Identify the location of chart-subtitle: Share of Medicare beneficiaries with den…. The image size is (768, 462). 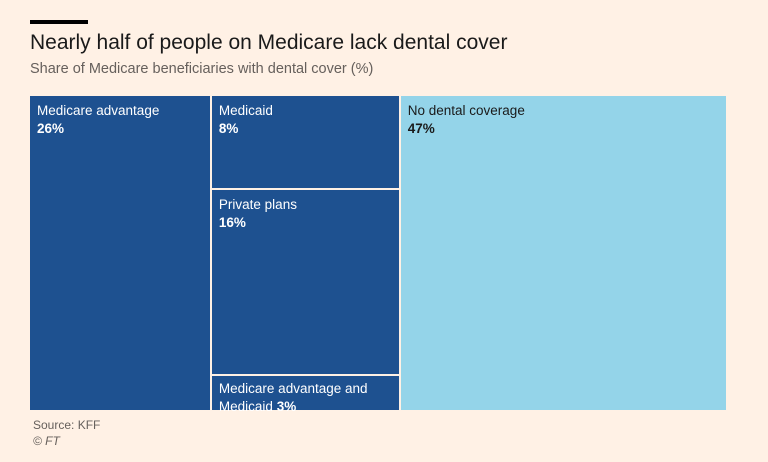
(202, 69).